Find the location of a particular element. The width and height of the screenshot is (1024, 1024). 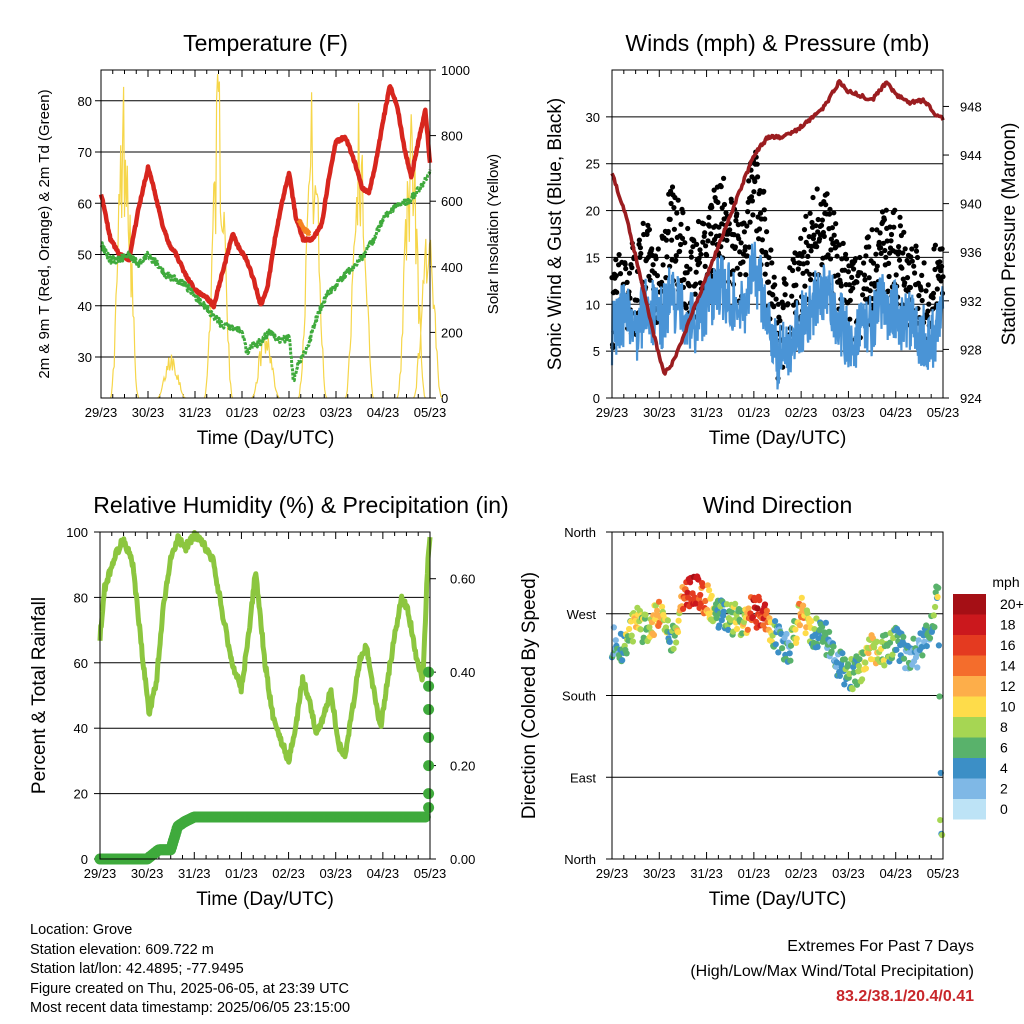

direction-points is located at coordinates (777, 706).